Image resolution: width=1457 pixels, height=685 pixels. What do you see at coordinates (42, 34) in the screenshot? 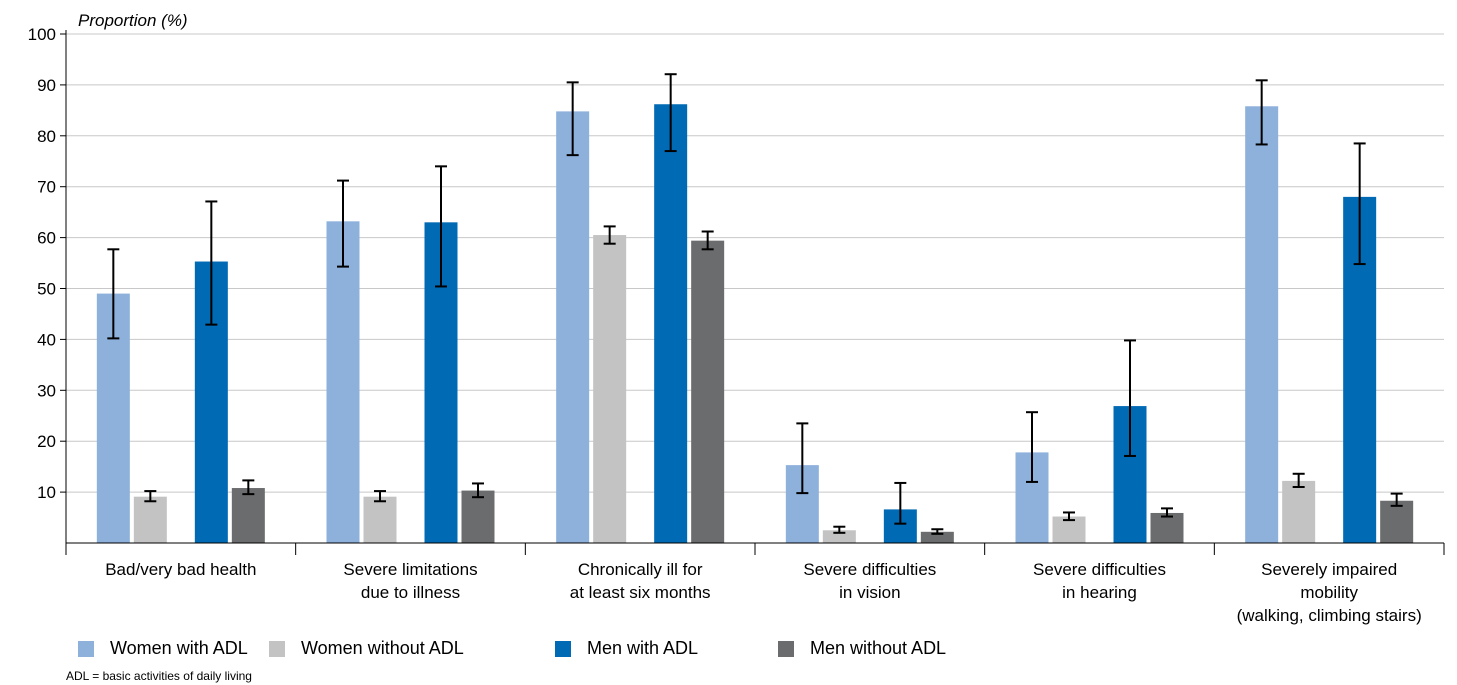
I see `y-tick-label: 100` at bounding box center [42, 34].